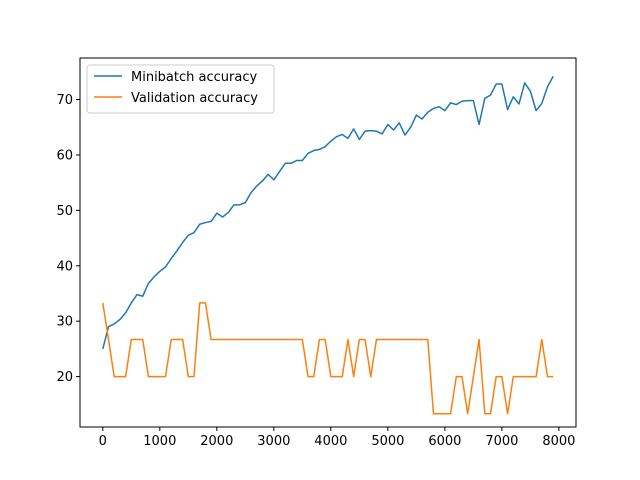 This screenshot has height=480, width=640. Describe the element at coordinates (64, 266) in the screenshot. I see `y-tick-label: 40` at that location.